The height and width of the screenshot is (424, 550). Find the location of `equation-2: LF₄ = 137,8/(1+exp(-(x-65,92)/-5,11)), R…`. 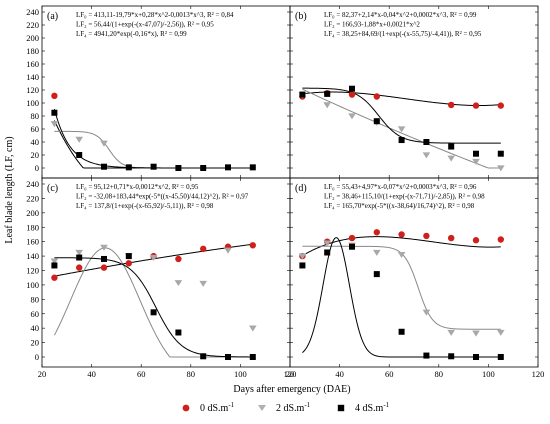

equation-2: LF₄ = 137,8/(1+exp(-(x-65,92)/-5,11)), R… is located at coordinates (145, 206).